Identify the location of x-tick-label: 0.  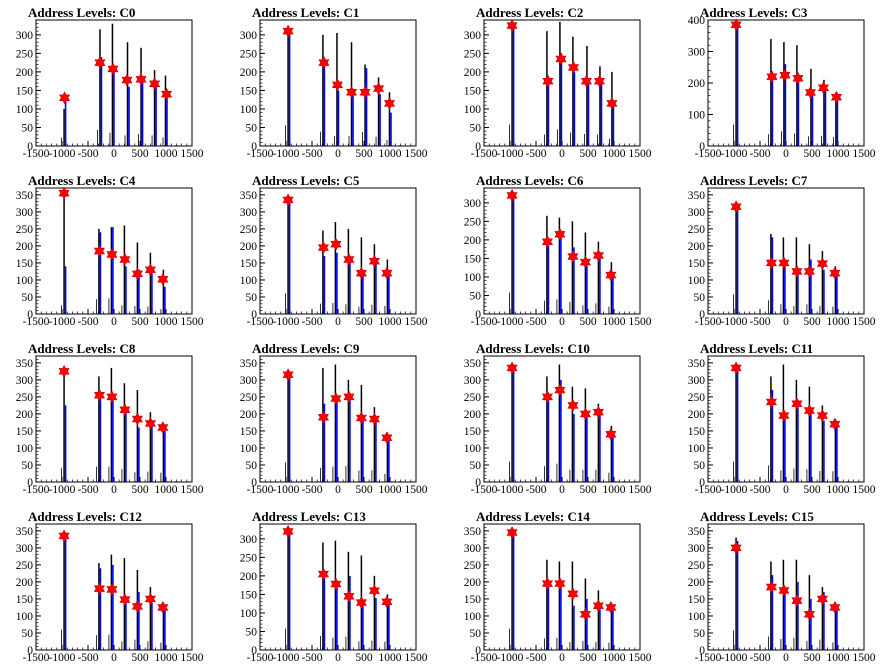
(114, 490).